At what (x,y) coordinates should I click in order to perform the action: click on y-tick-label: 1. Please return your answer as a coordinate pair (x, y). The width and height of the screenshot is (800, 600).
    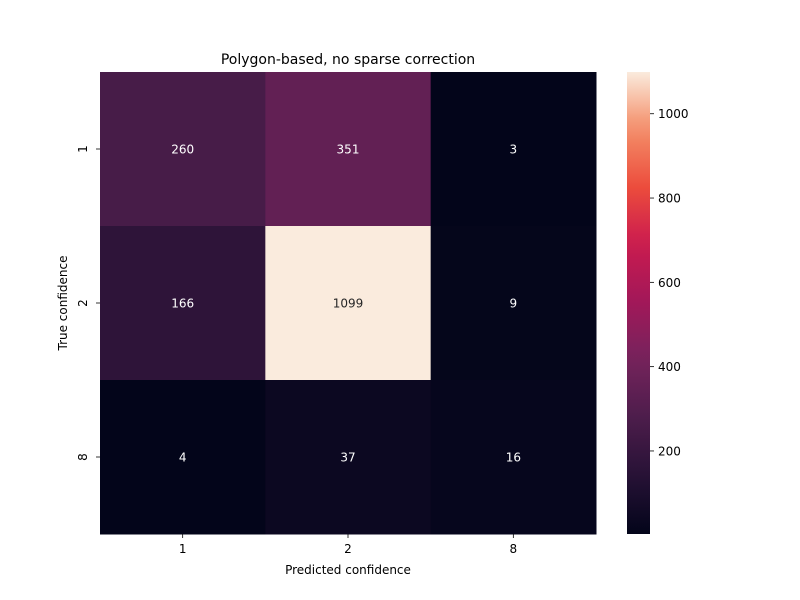
    Looking at the image, I should click on (83, 149).